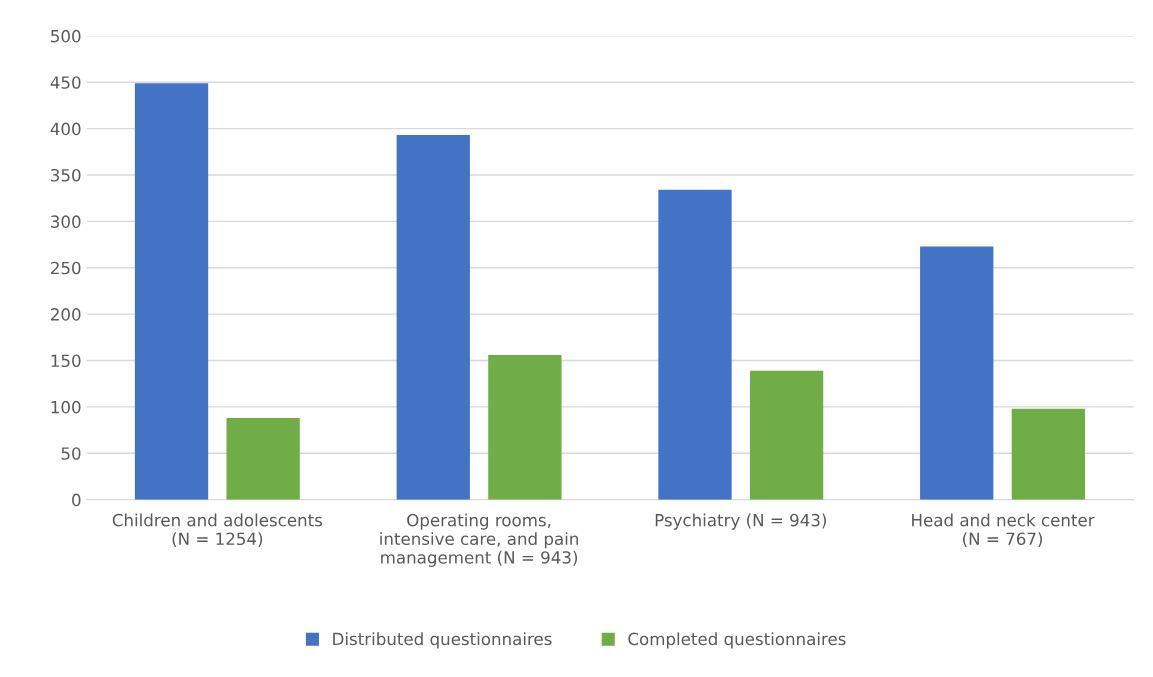  I want to click on y-tick-label: 350, so click(66, 175).